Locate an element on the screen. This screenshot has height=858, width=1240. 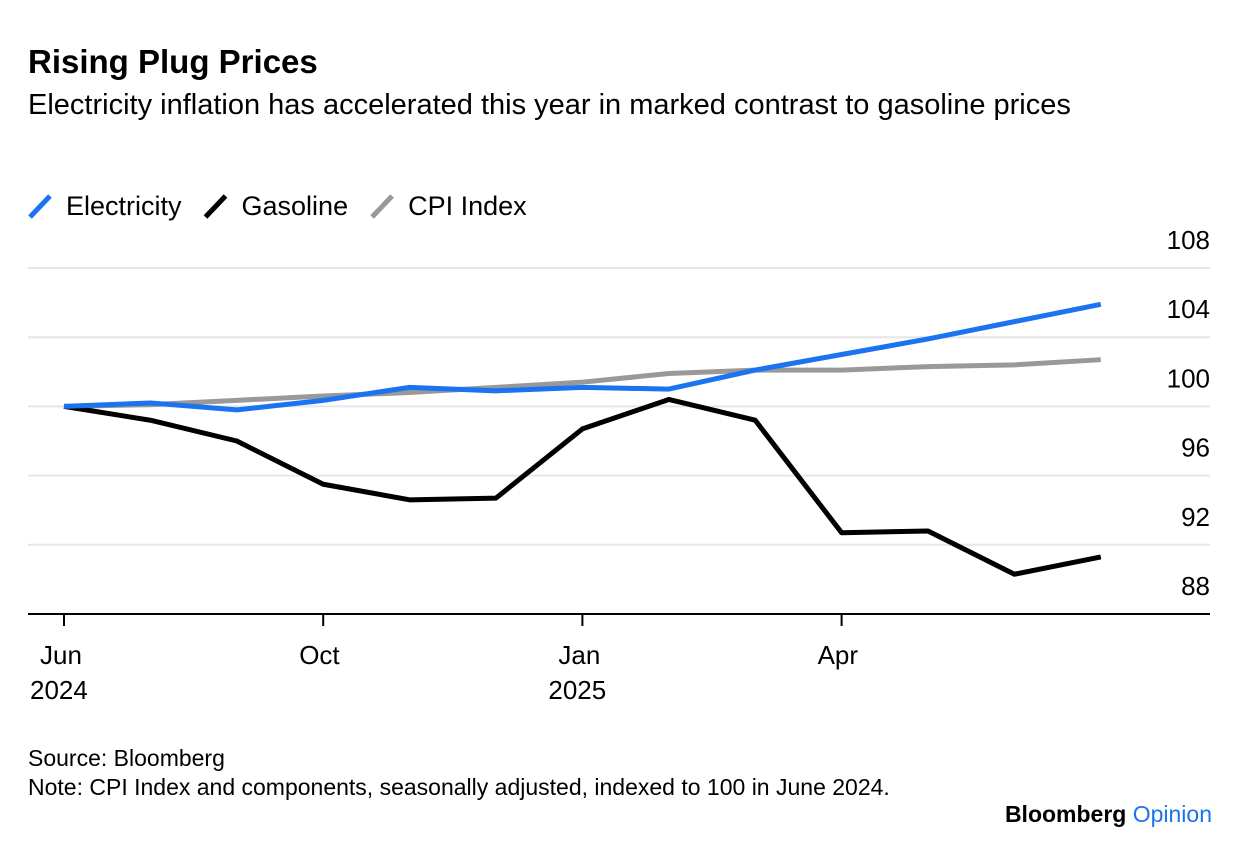
y-tick-label: 100 is located at coordinates (1188, 378).